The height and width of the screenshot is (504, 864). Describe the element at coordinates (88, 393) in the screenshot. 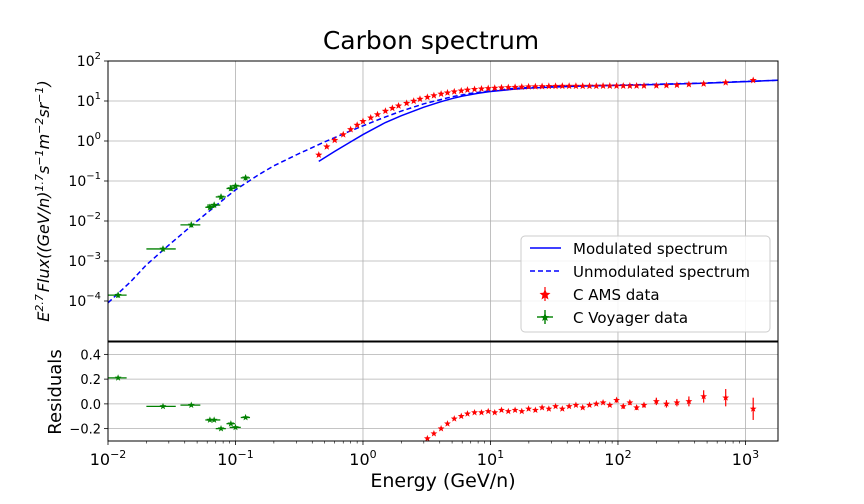

I see `residuals-y-ticks: 0.4 0.2 0.0 −0.2` at that location.